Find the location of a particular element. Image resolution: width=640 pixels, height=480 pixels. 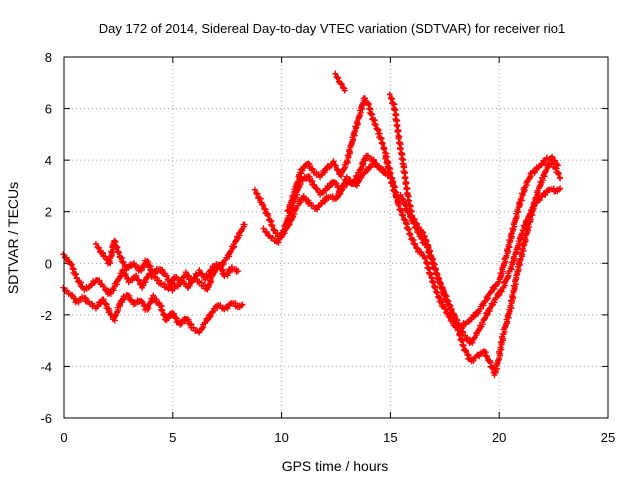

x-tick-label: 5 is located at coordinates (172, 437).